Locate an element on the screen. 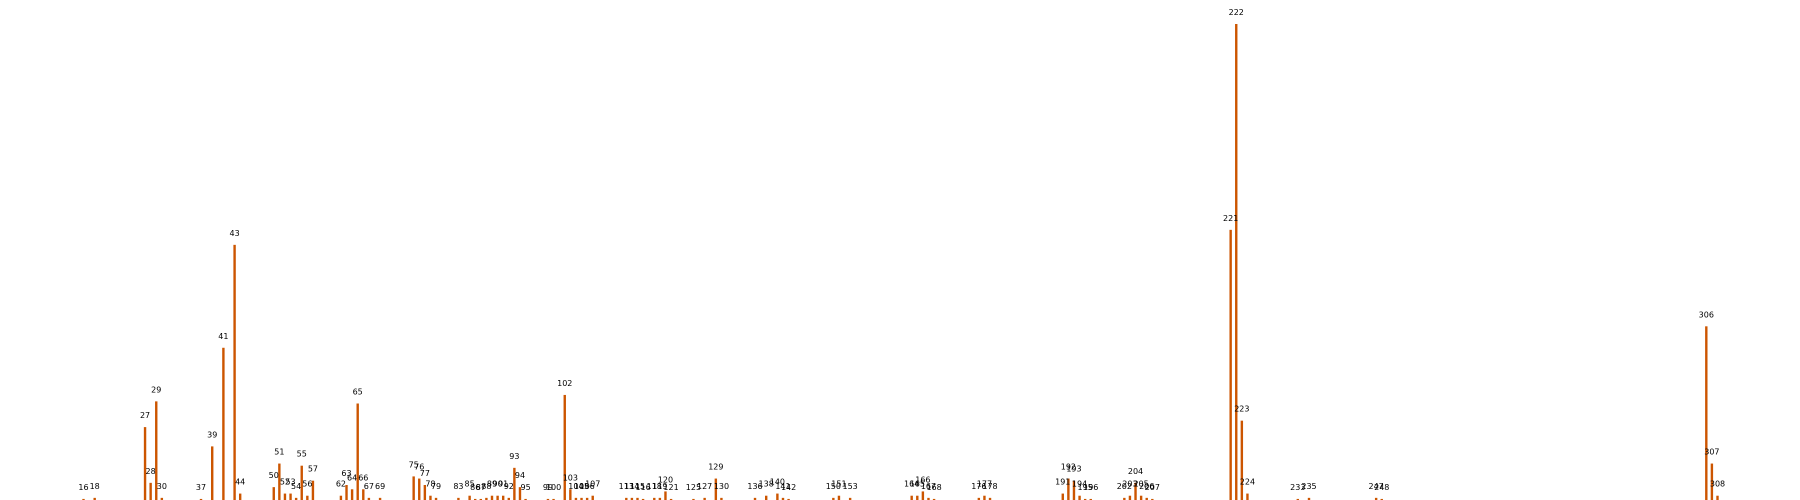  data-label-29: 29 is located at coordinates (156, 389).